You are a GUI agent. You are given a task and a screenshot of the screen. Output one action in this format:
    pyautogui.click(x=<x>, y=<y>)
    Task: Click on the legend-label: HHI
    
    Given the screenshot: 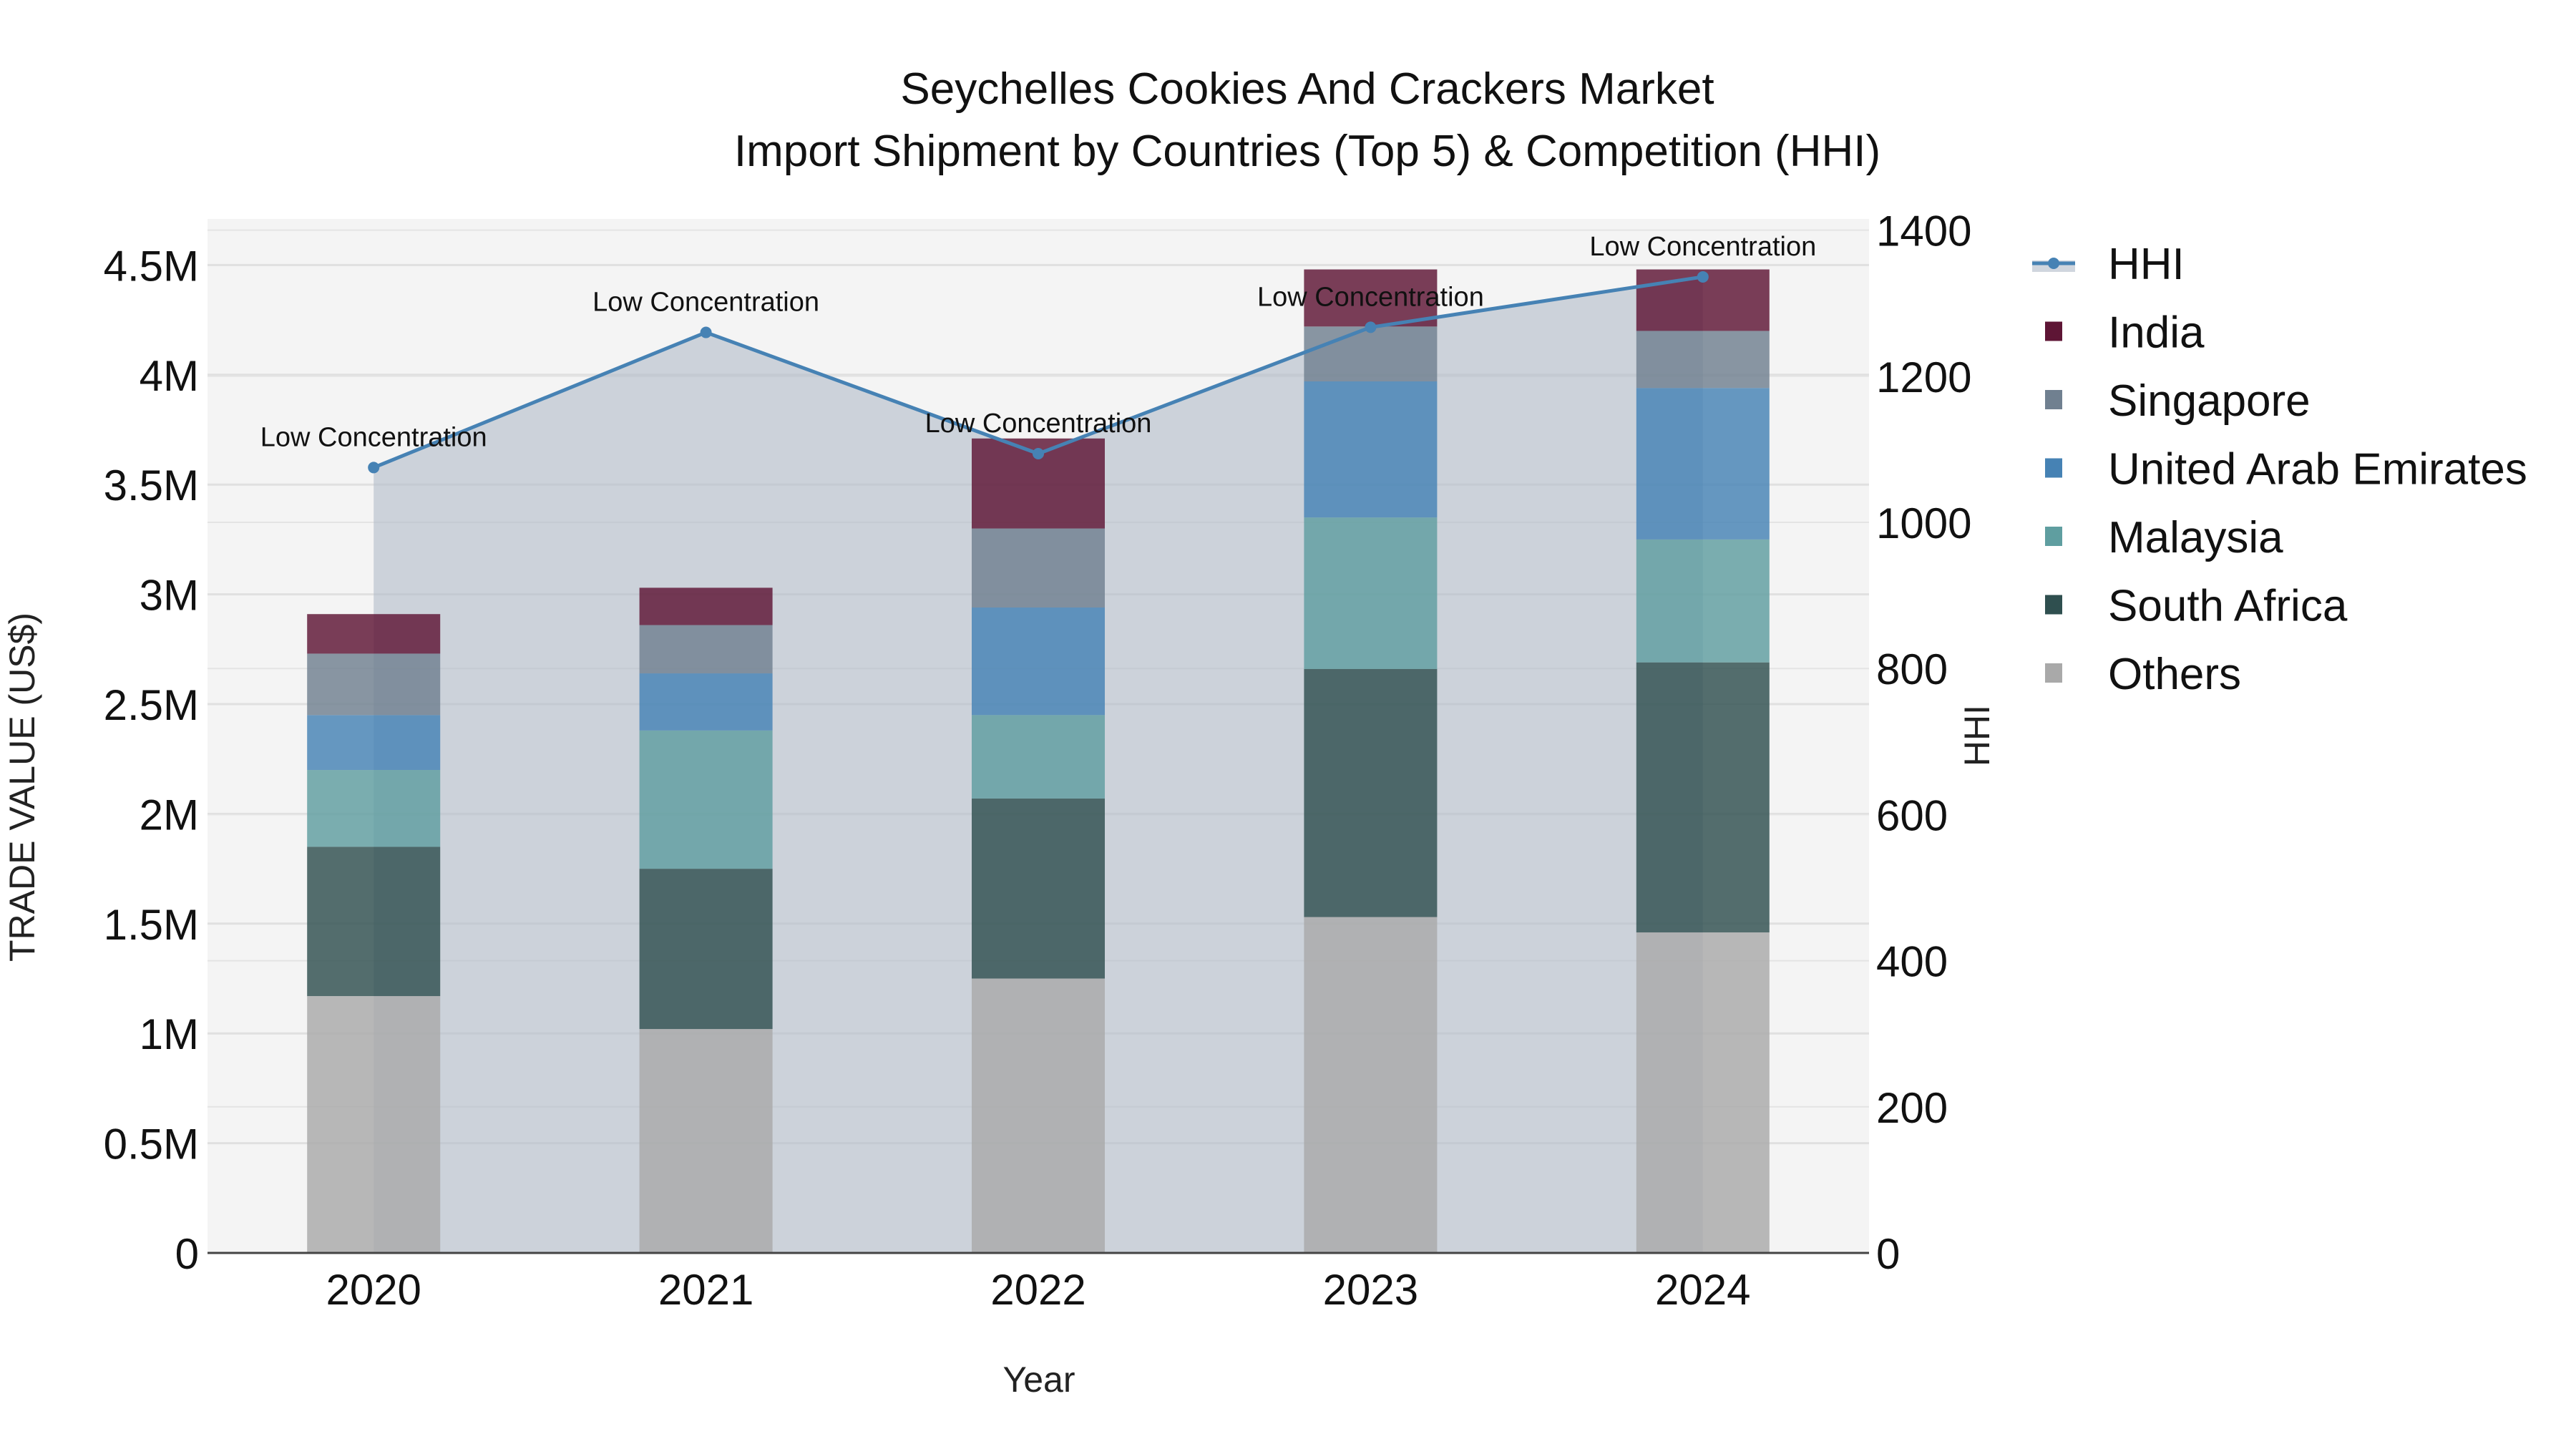 What is the action you would take?
    pyautogui.click(x=2146, y=264)
    